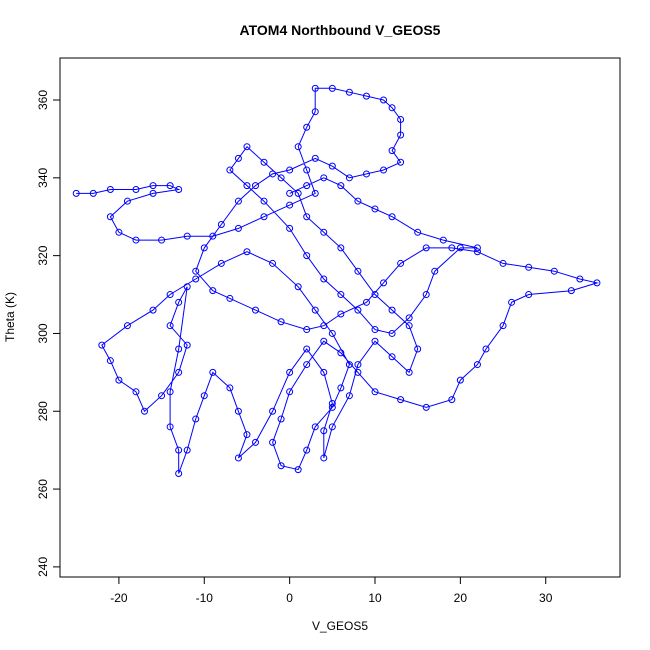 The image size is (650, 650). Describe the element at coordinates (375, 598) in the screenshot. I see `x-tick-label: 10` at that location.